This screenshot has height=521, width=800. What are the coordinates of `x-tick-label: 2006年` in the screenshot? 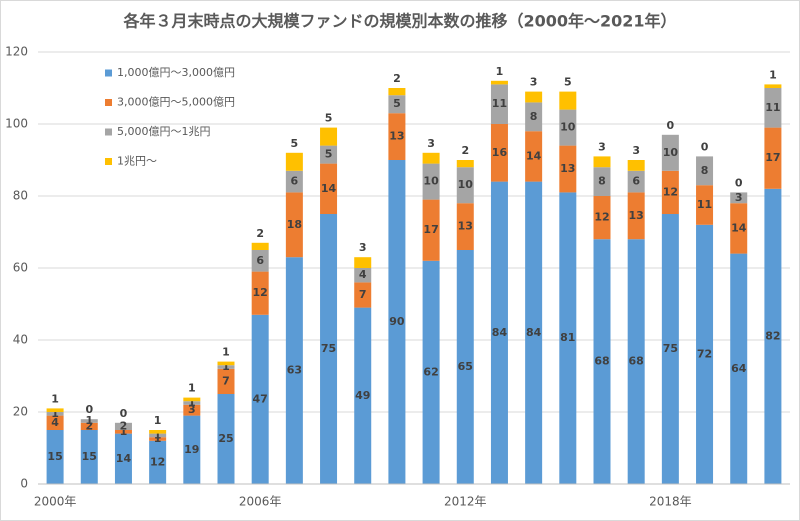 It's located at (260, 502).